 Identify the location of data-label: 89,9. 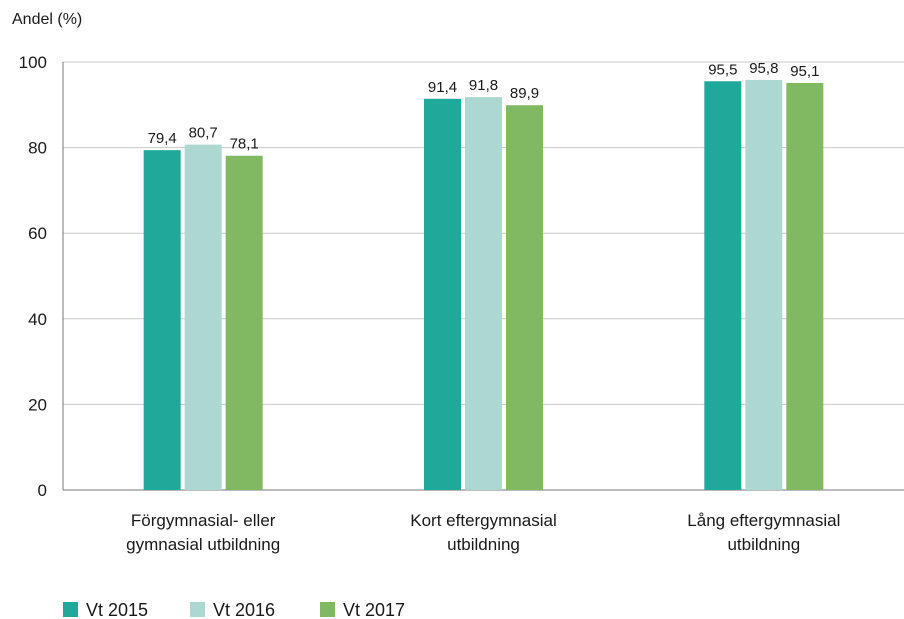
(524, 93).